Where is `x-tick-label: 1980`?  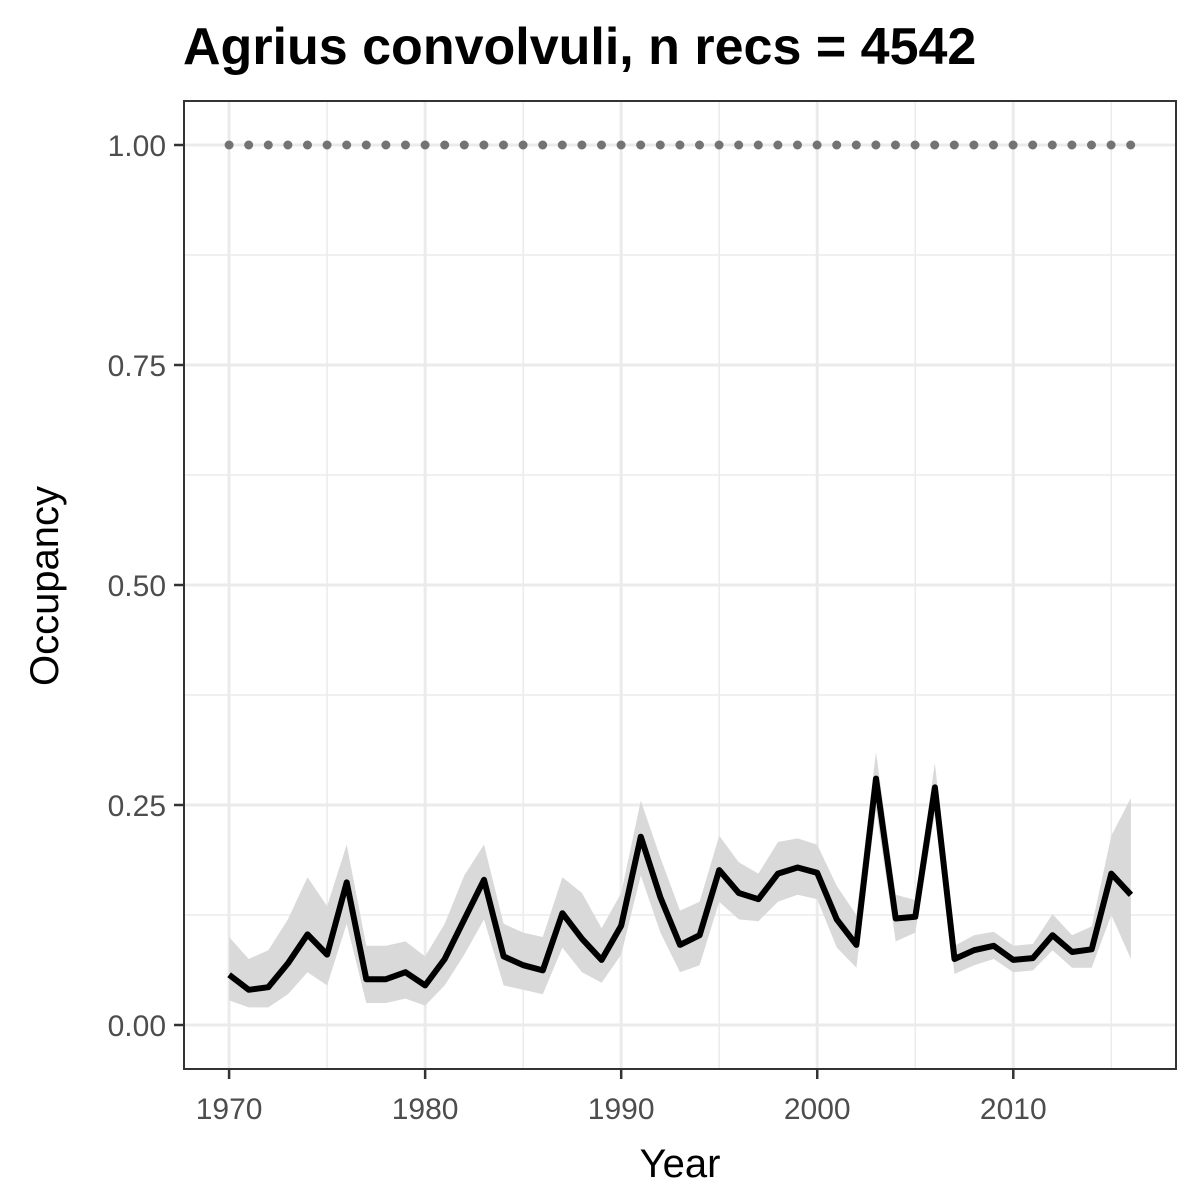
x-tick-label: 1980 is located at coordinates (425, 1109).